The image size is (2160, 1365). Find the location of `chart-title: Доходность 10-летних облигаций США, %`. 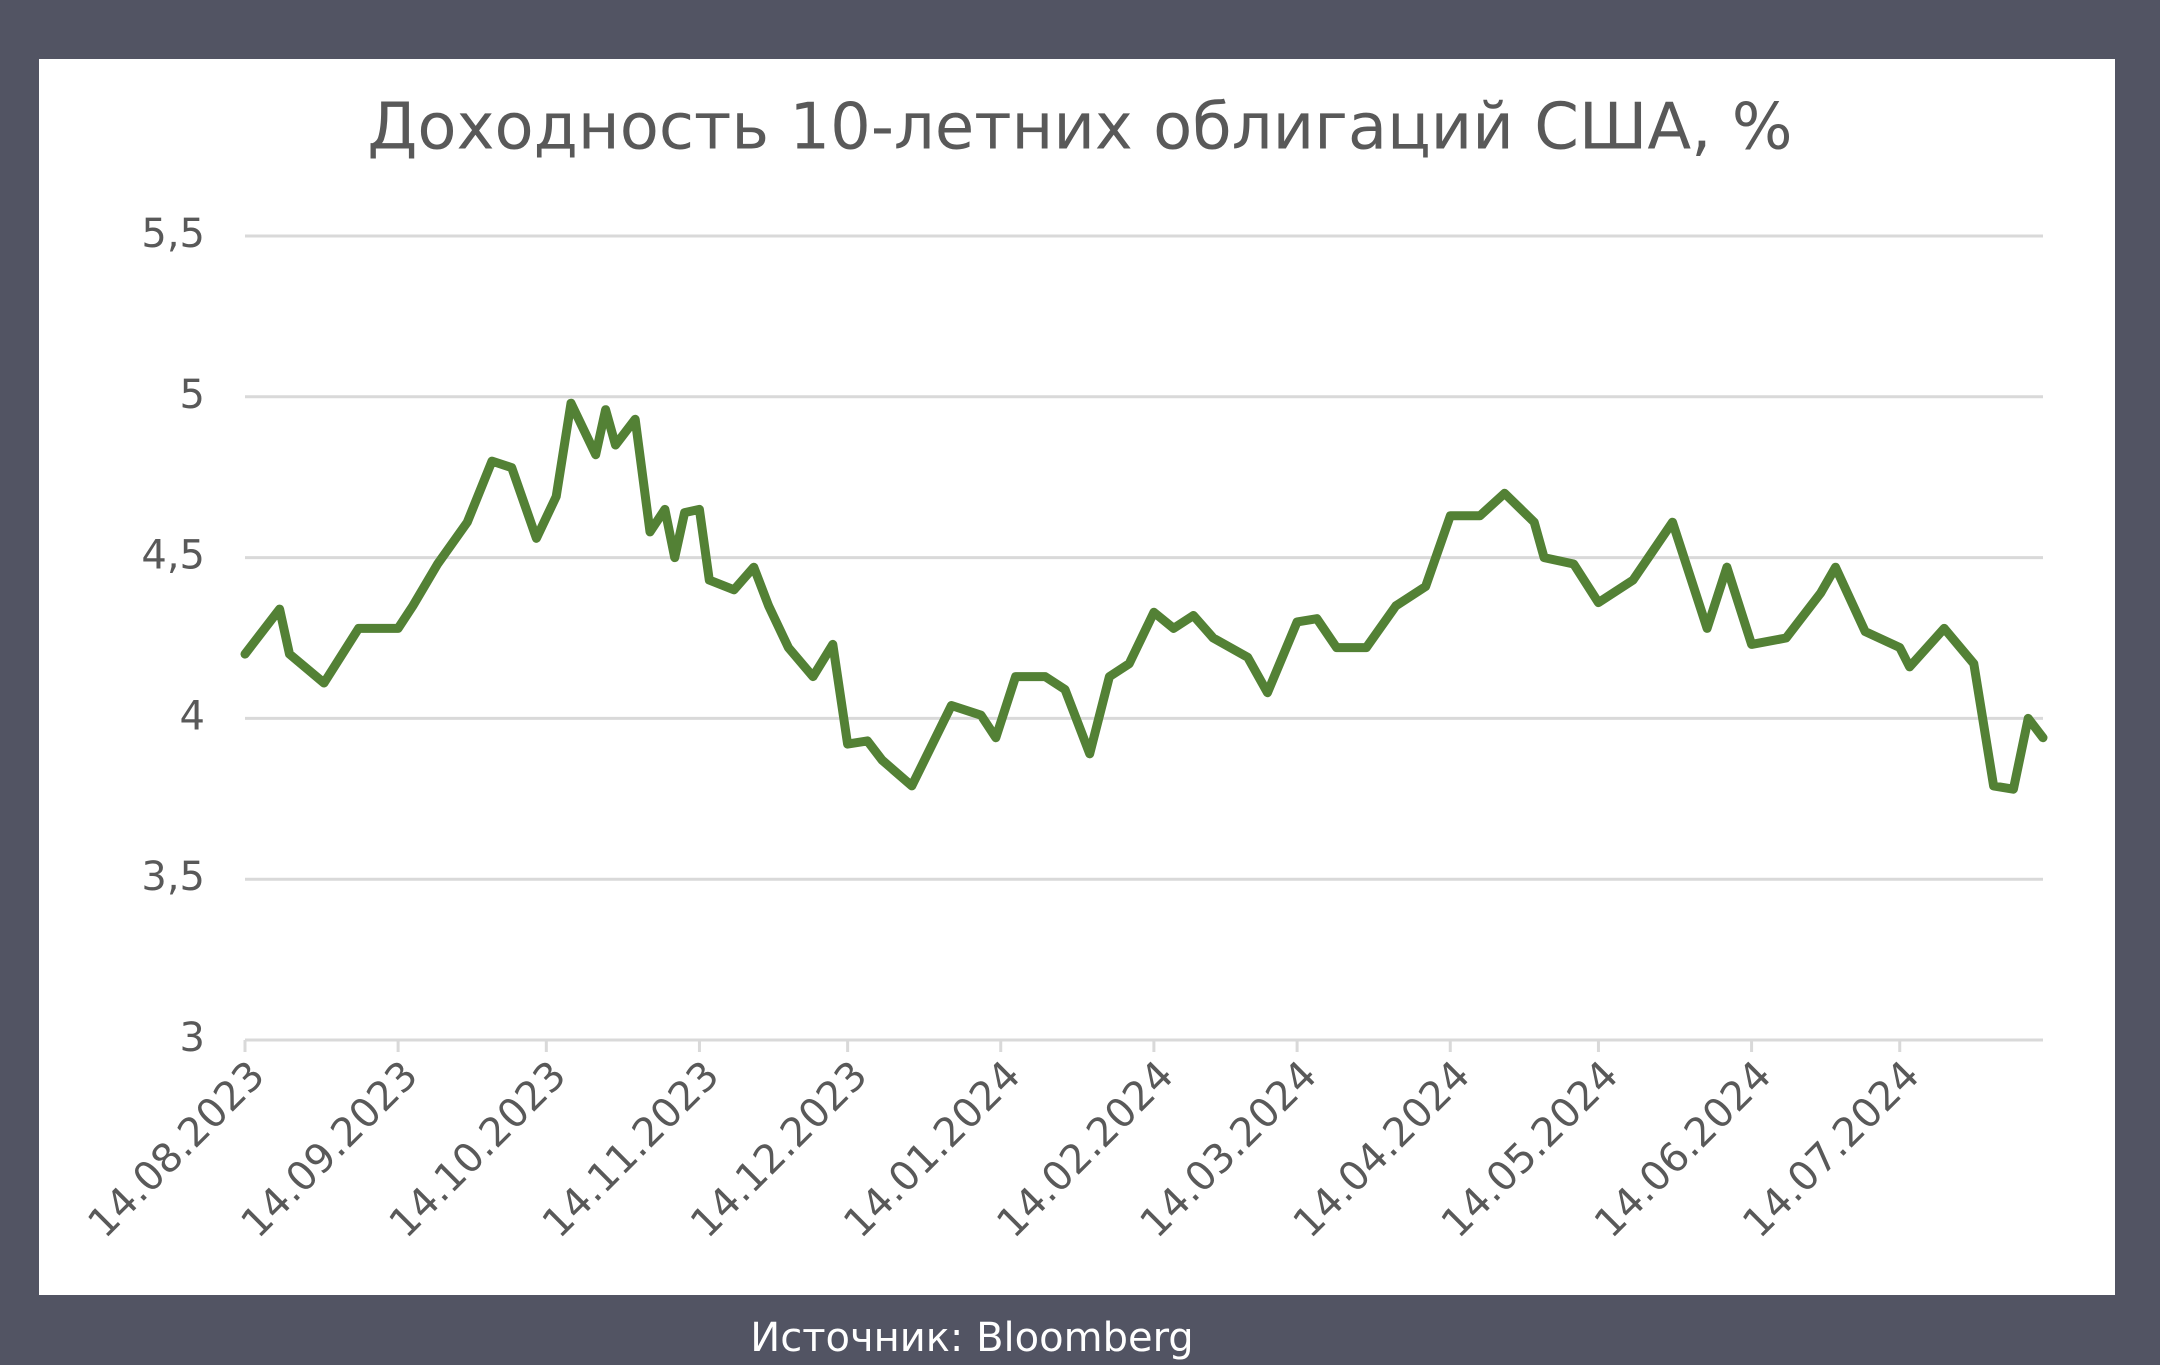

chart-title: Доходность 10-летних облигаций США, % is located at coordinates (1079, 128).